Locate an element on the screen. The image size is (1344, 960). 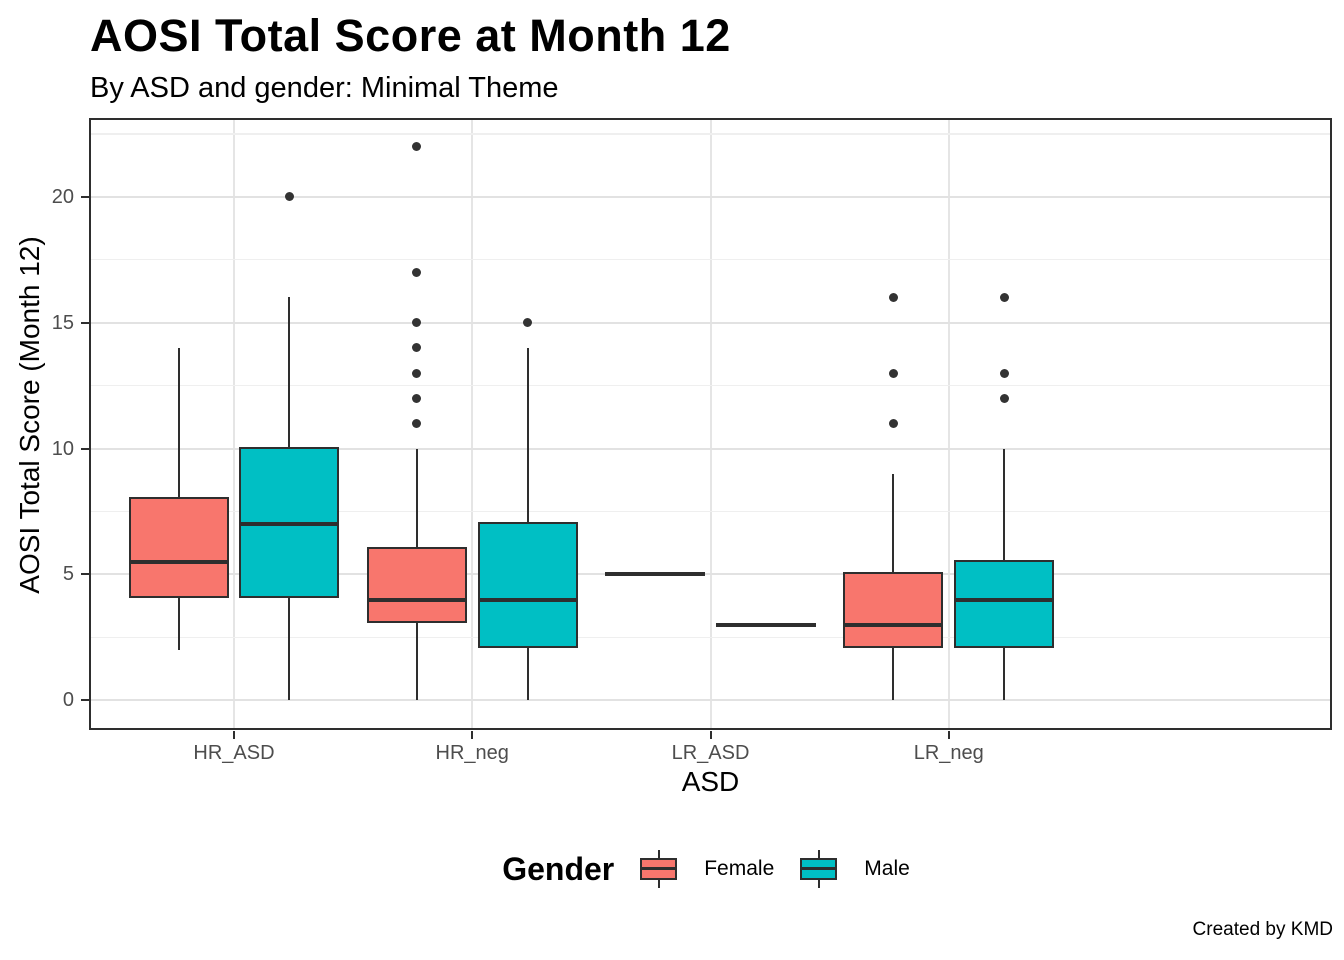
legend-label: Female is located at coordinates (739, 868).